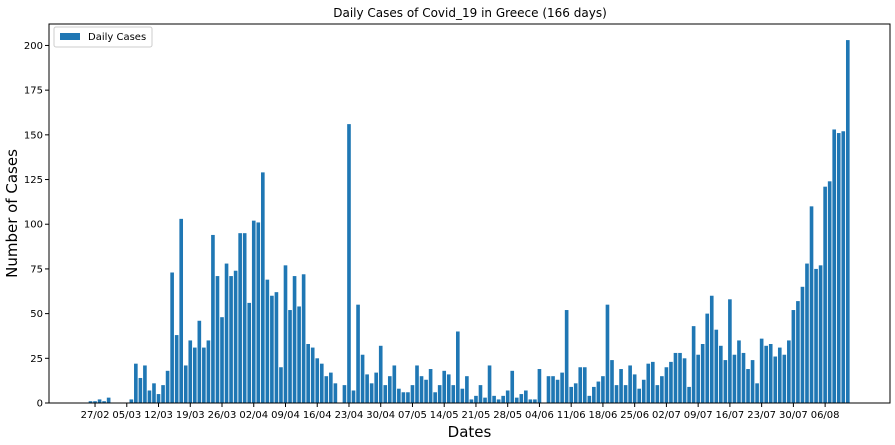  What do you see at coordinates (761, 415) in the screenshot?
I see `x-tick-label: 23/07` at bounding box center [761, 415].